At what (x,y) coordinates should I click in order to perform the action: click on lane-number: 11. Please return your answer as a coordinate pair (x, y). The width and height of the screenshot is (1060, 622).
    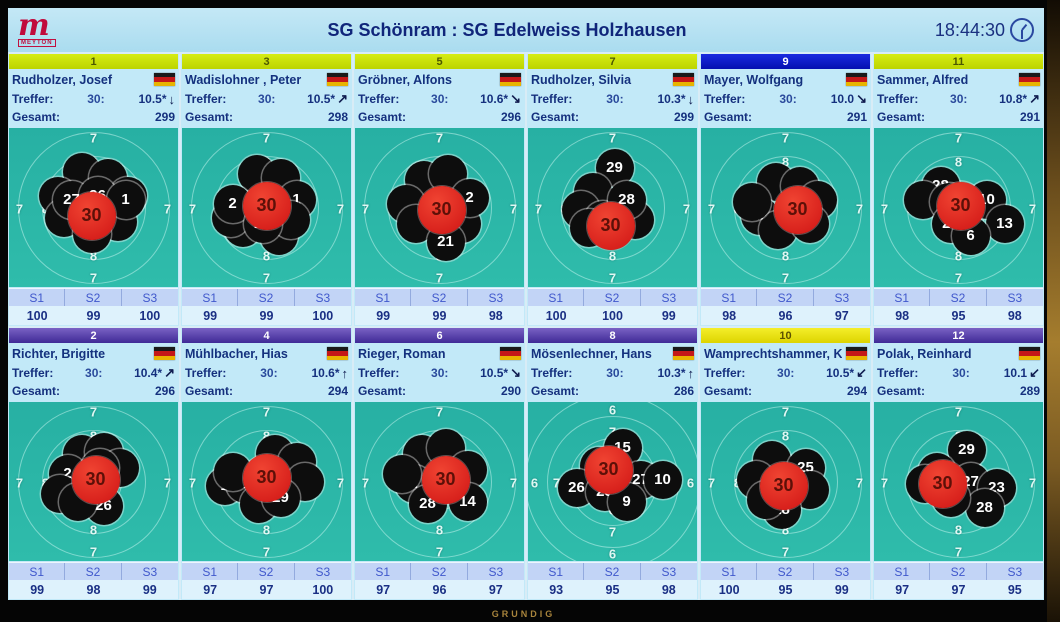
    Looking at the image, I should click on (958, 61).